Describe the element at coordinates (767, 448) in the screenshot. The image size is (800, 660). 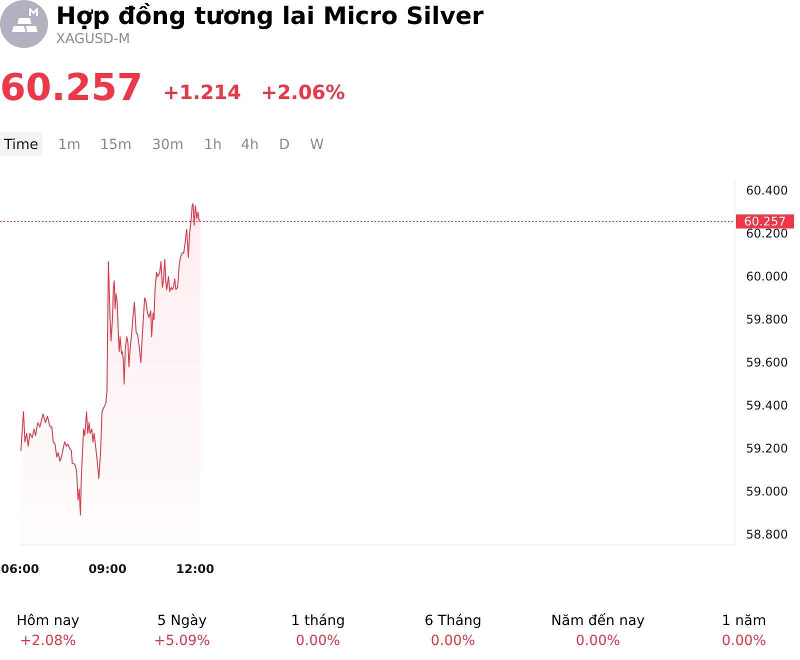
I see `y-tick-label: 59.200` at that location.